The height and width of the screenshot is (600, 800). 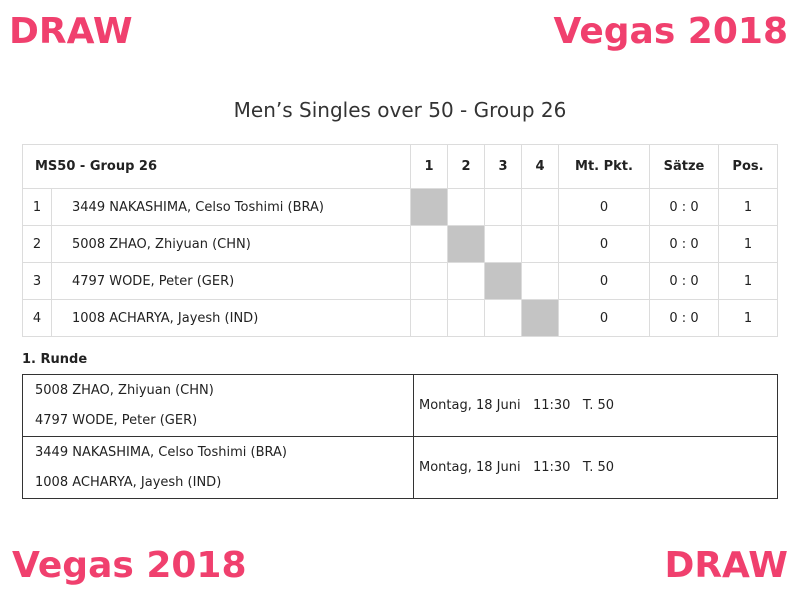 What do you see at coordinates (37, 244) in the screenshot?
I see `row-number: 2` at bounding box center [37, 244].